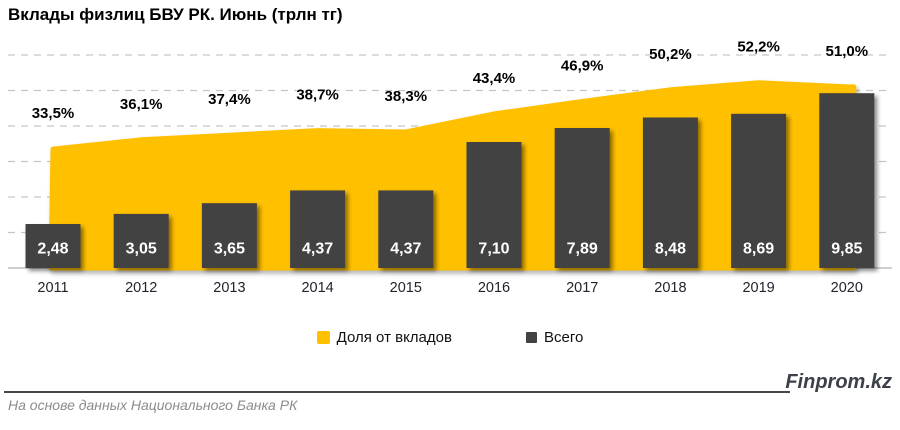 Image resolution: width=900 pixels, height=430 pixels. Describe the element at coordinates (229, 288) in the screenshot. I see `year-label: 2013` at that location.